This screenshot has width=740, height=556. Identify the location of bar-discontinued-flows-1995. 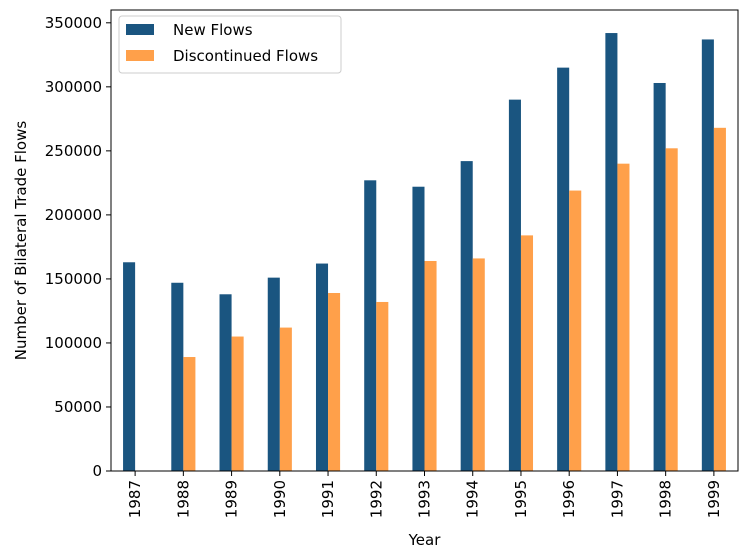
(527, 353).